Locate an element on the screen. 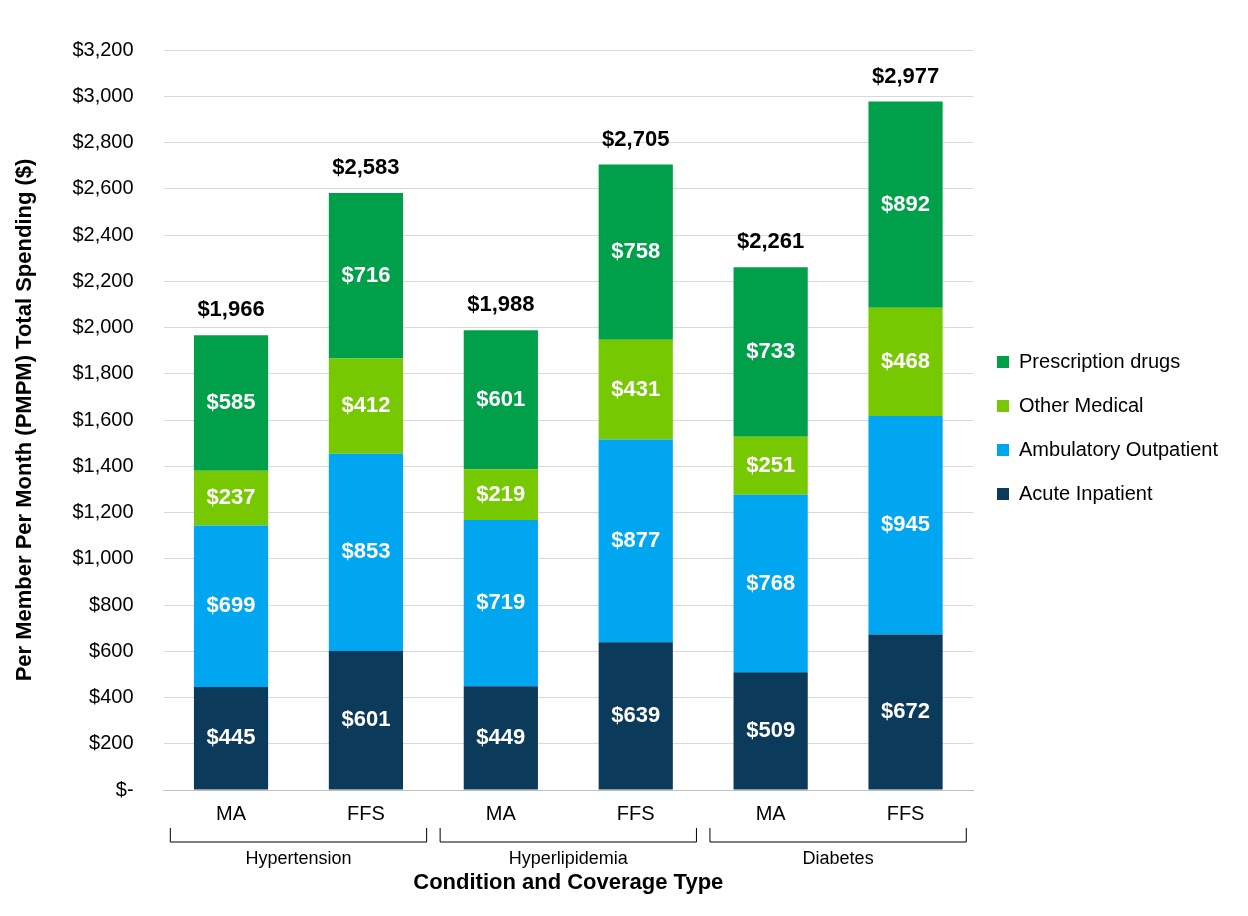  text: Hyperlipidemia is located at coordinates (568, 857).